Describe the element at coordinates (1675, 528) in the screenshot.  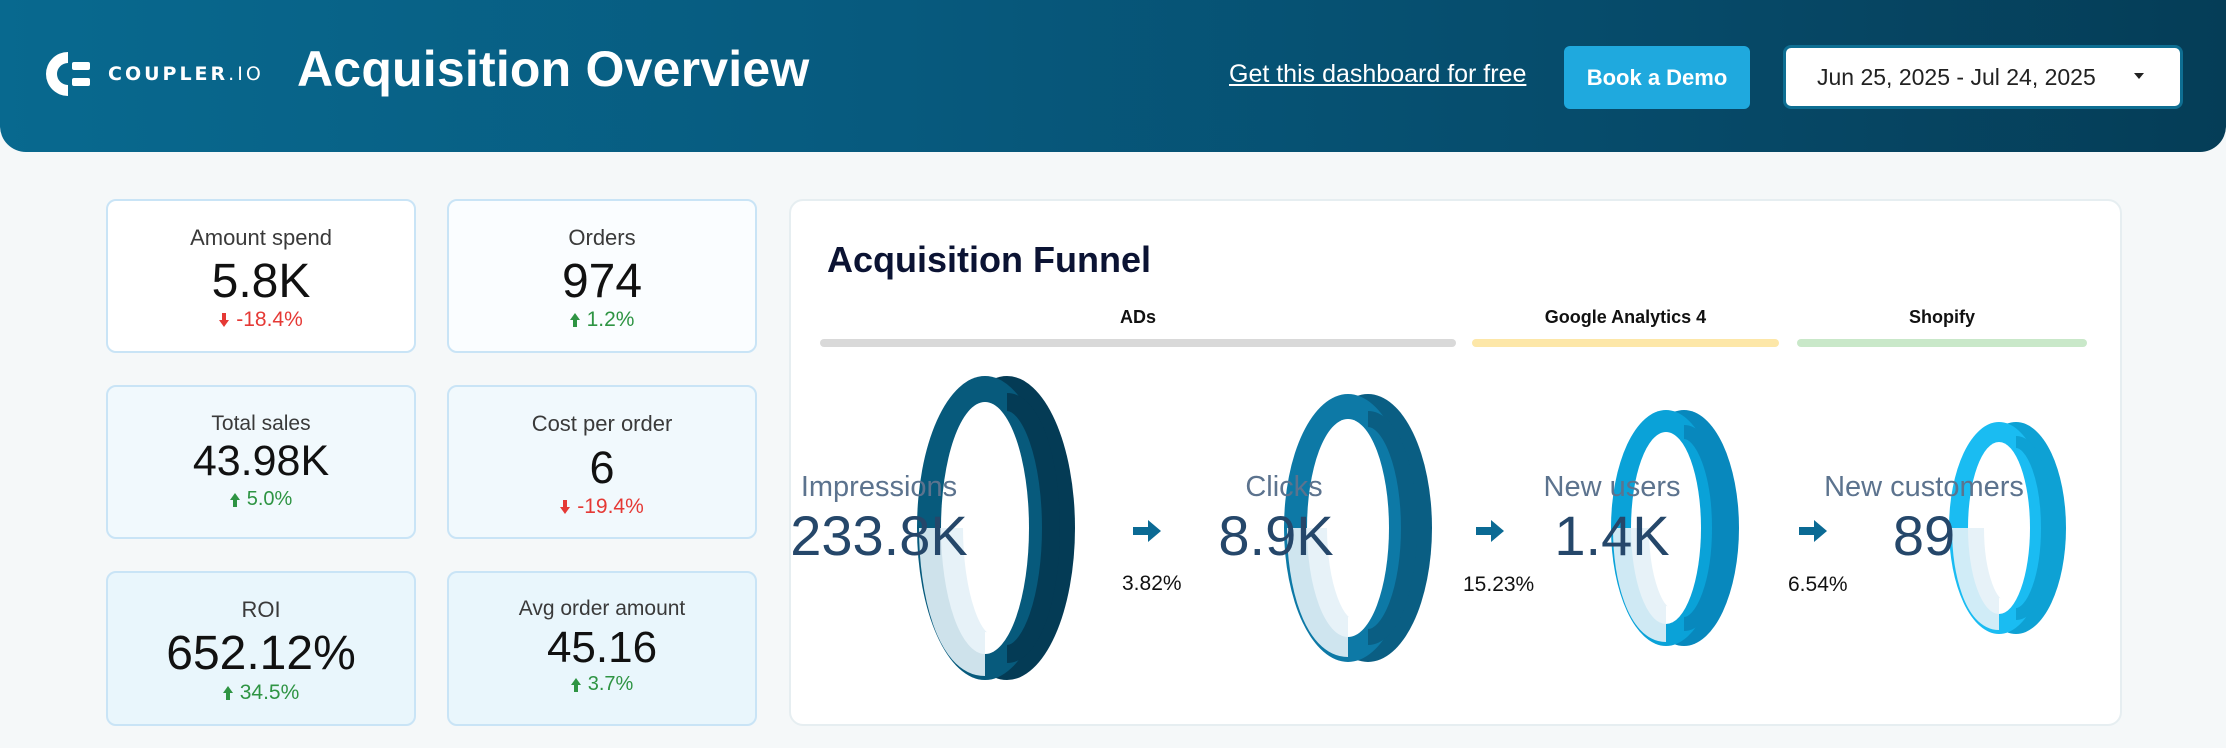
I see `ring-new-users-icon` at that location.